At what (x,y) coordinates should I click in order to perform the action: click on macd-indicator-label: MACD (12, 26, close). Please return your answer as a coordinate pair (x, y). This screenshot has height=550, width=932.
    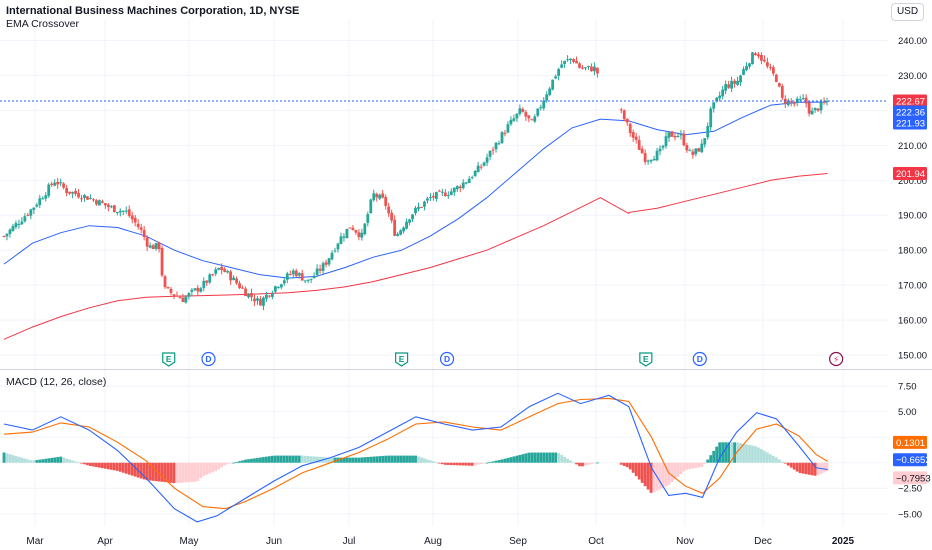
    Looking at the image, I should click on (56, 382).